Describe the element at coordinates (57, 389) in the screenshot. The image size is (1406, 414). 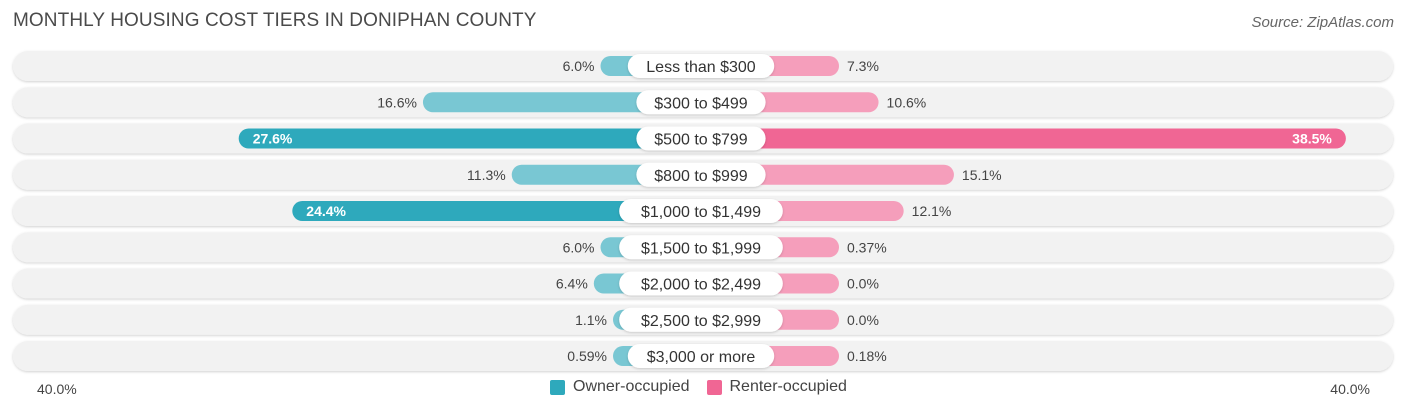
I see `axis-left-label: 40.0%` at that location.